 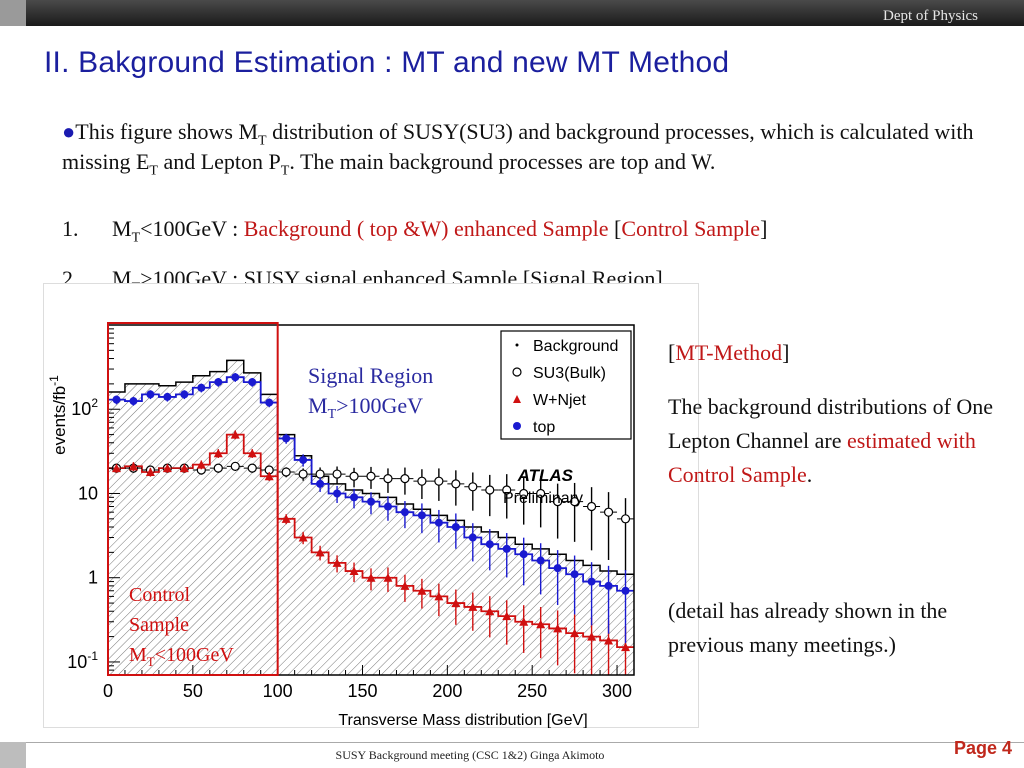 I want to click on top-bar, so click(x=512, y=13).